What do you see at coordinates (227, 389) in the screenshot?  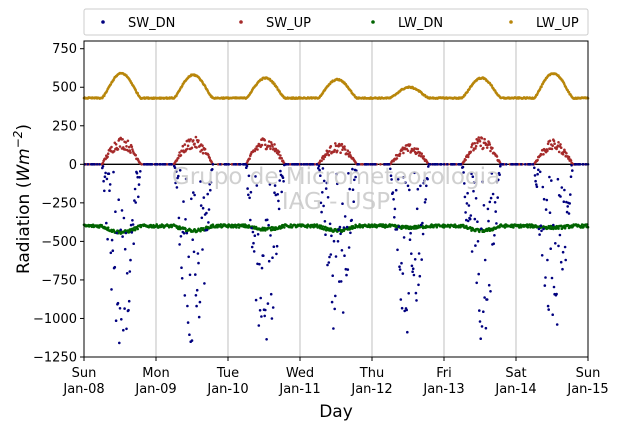 I see `x-tick-date-label: Jan-10` at bounding box center [227, 389].